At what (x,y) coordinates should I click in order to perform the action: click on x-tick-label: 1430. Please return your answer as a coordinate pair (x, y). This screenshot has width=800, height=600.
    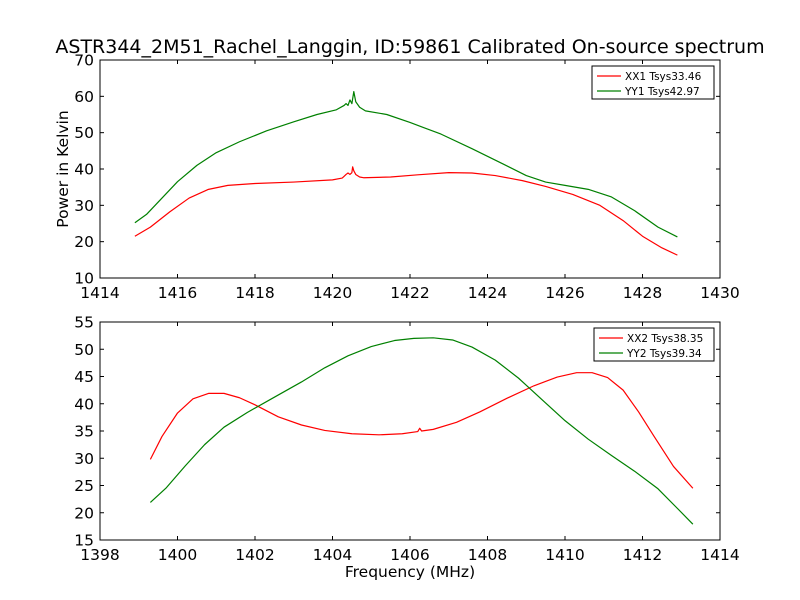
    Looking at the image, I should click on (719, 293).